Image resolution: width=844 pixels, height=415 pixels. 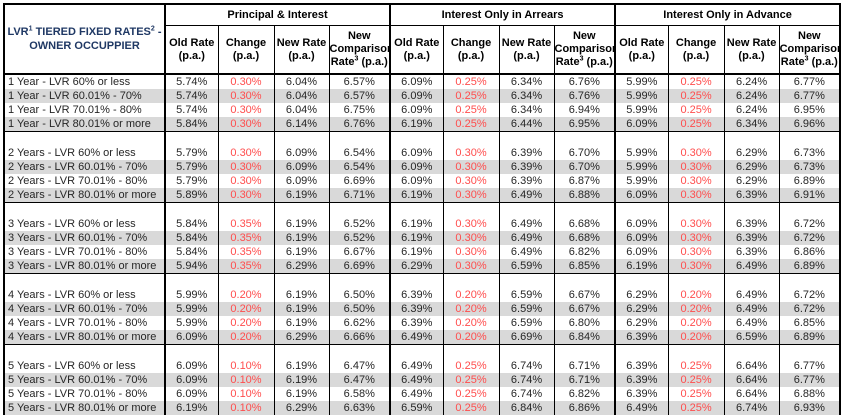 I want to click on row-label: 2 Years - LVR 60% or less, so click(x=72, y=153).